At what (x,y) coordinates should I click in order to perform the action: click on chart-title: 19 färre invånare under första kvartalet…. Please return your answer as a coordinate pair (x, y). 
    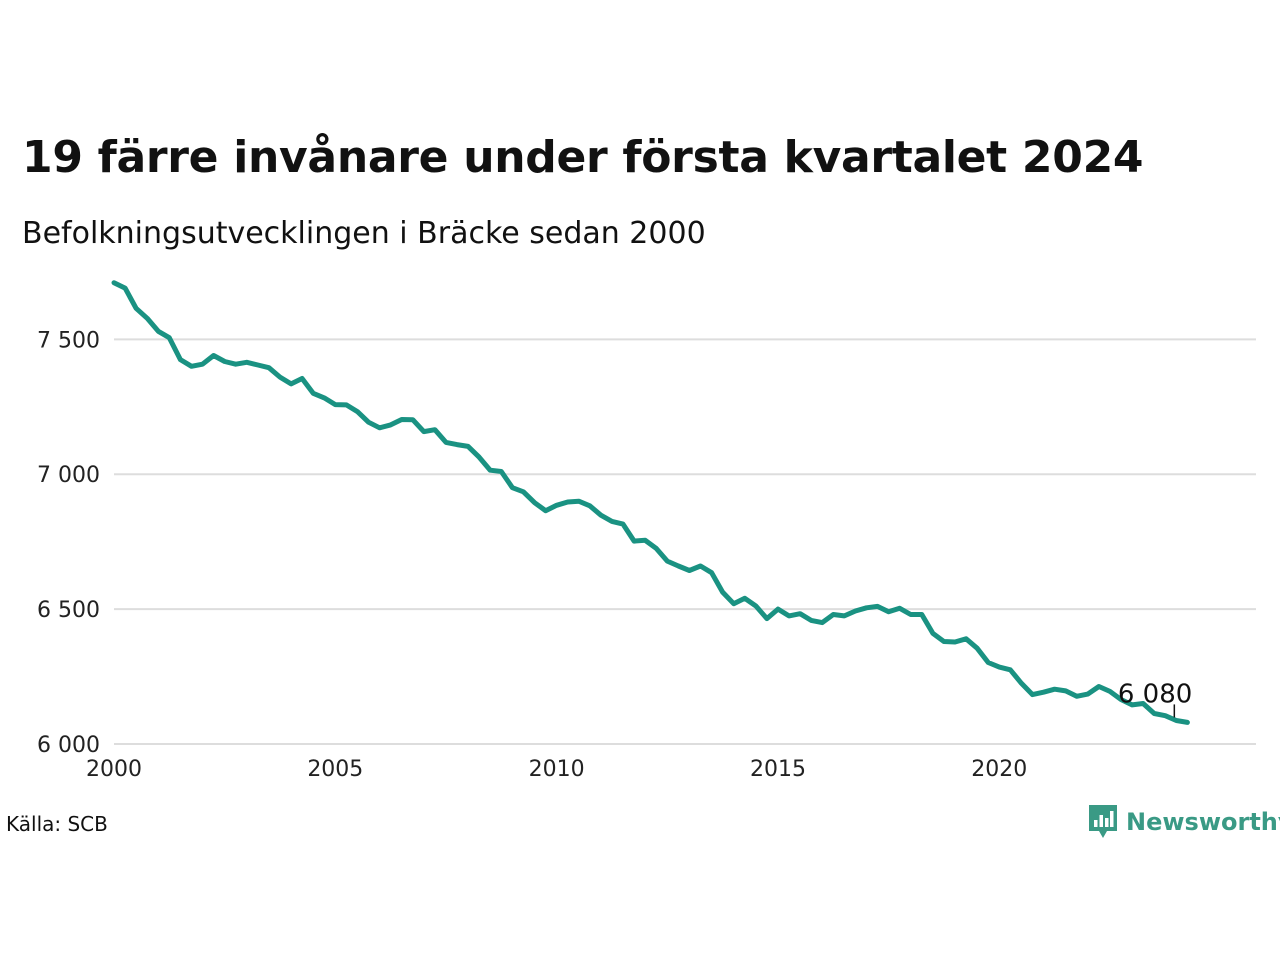
    Looking at the image, I should click on (583, 157).